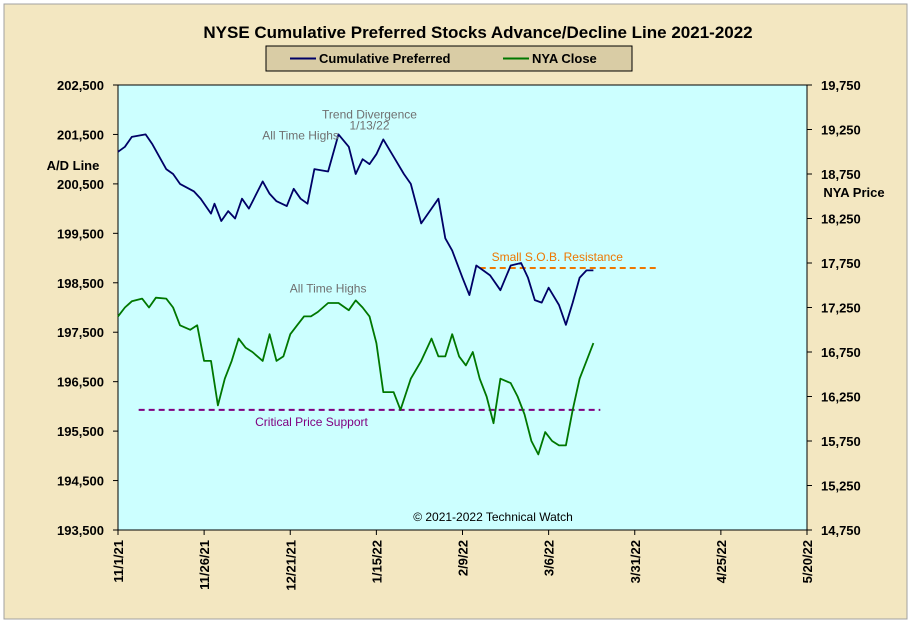 The height and width of the screenshot is (623, 911). Describe the element at coordinates (80, 431) in the screenshot. I see `y-left-tick-label: 195,500` at that location.